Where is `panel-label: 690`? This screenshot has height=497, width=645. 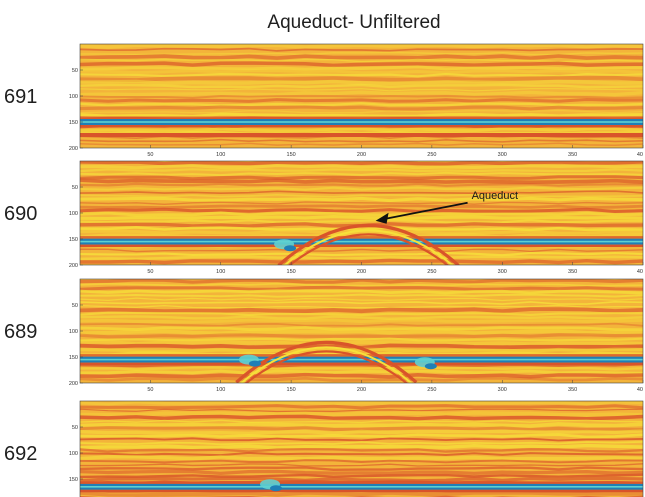
panel-label: 690 is located at coordinates (20, 214).